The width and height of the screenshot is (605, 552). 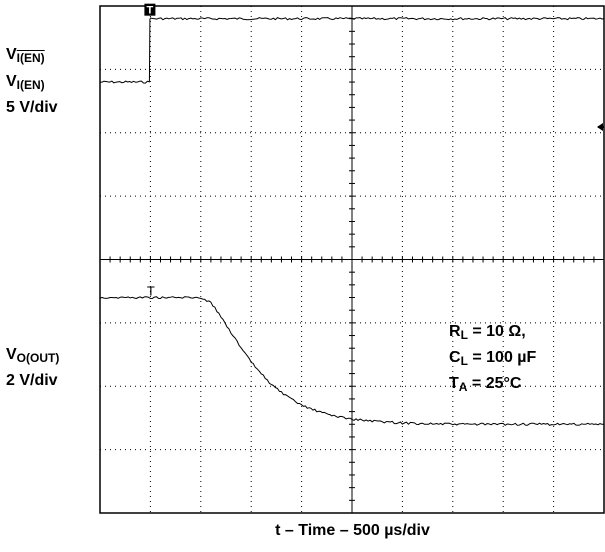 What do you see at coordinates (32, 107) in the screenshot?
I see `channel1-scale: 5 V/div` at bounding box center [32, 107].